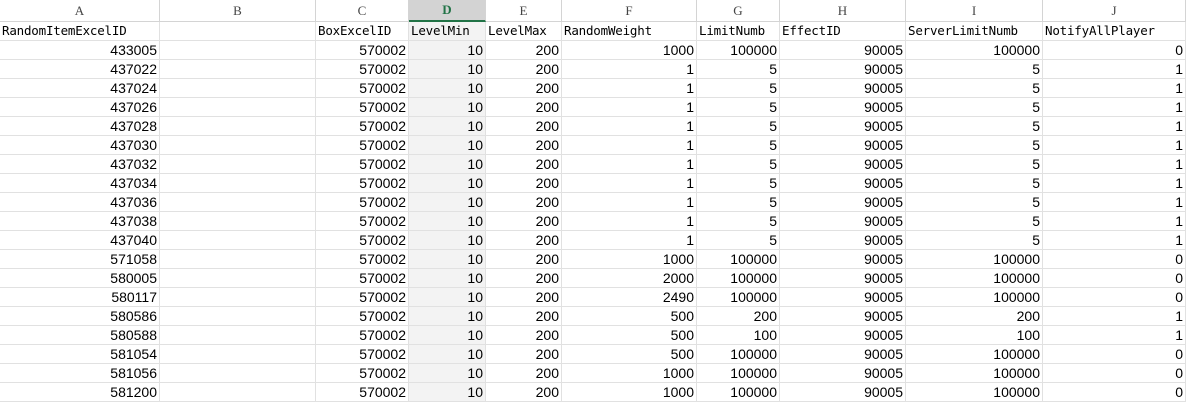 The width and height of the screenshot is (1186, 407). I want to click on table-cell: 437040, so click(80, 240).